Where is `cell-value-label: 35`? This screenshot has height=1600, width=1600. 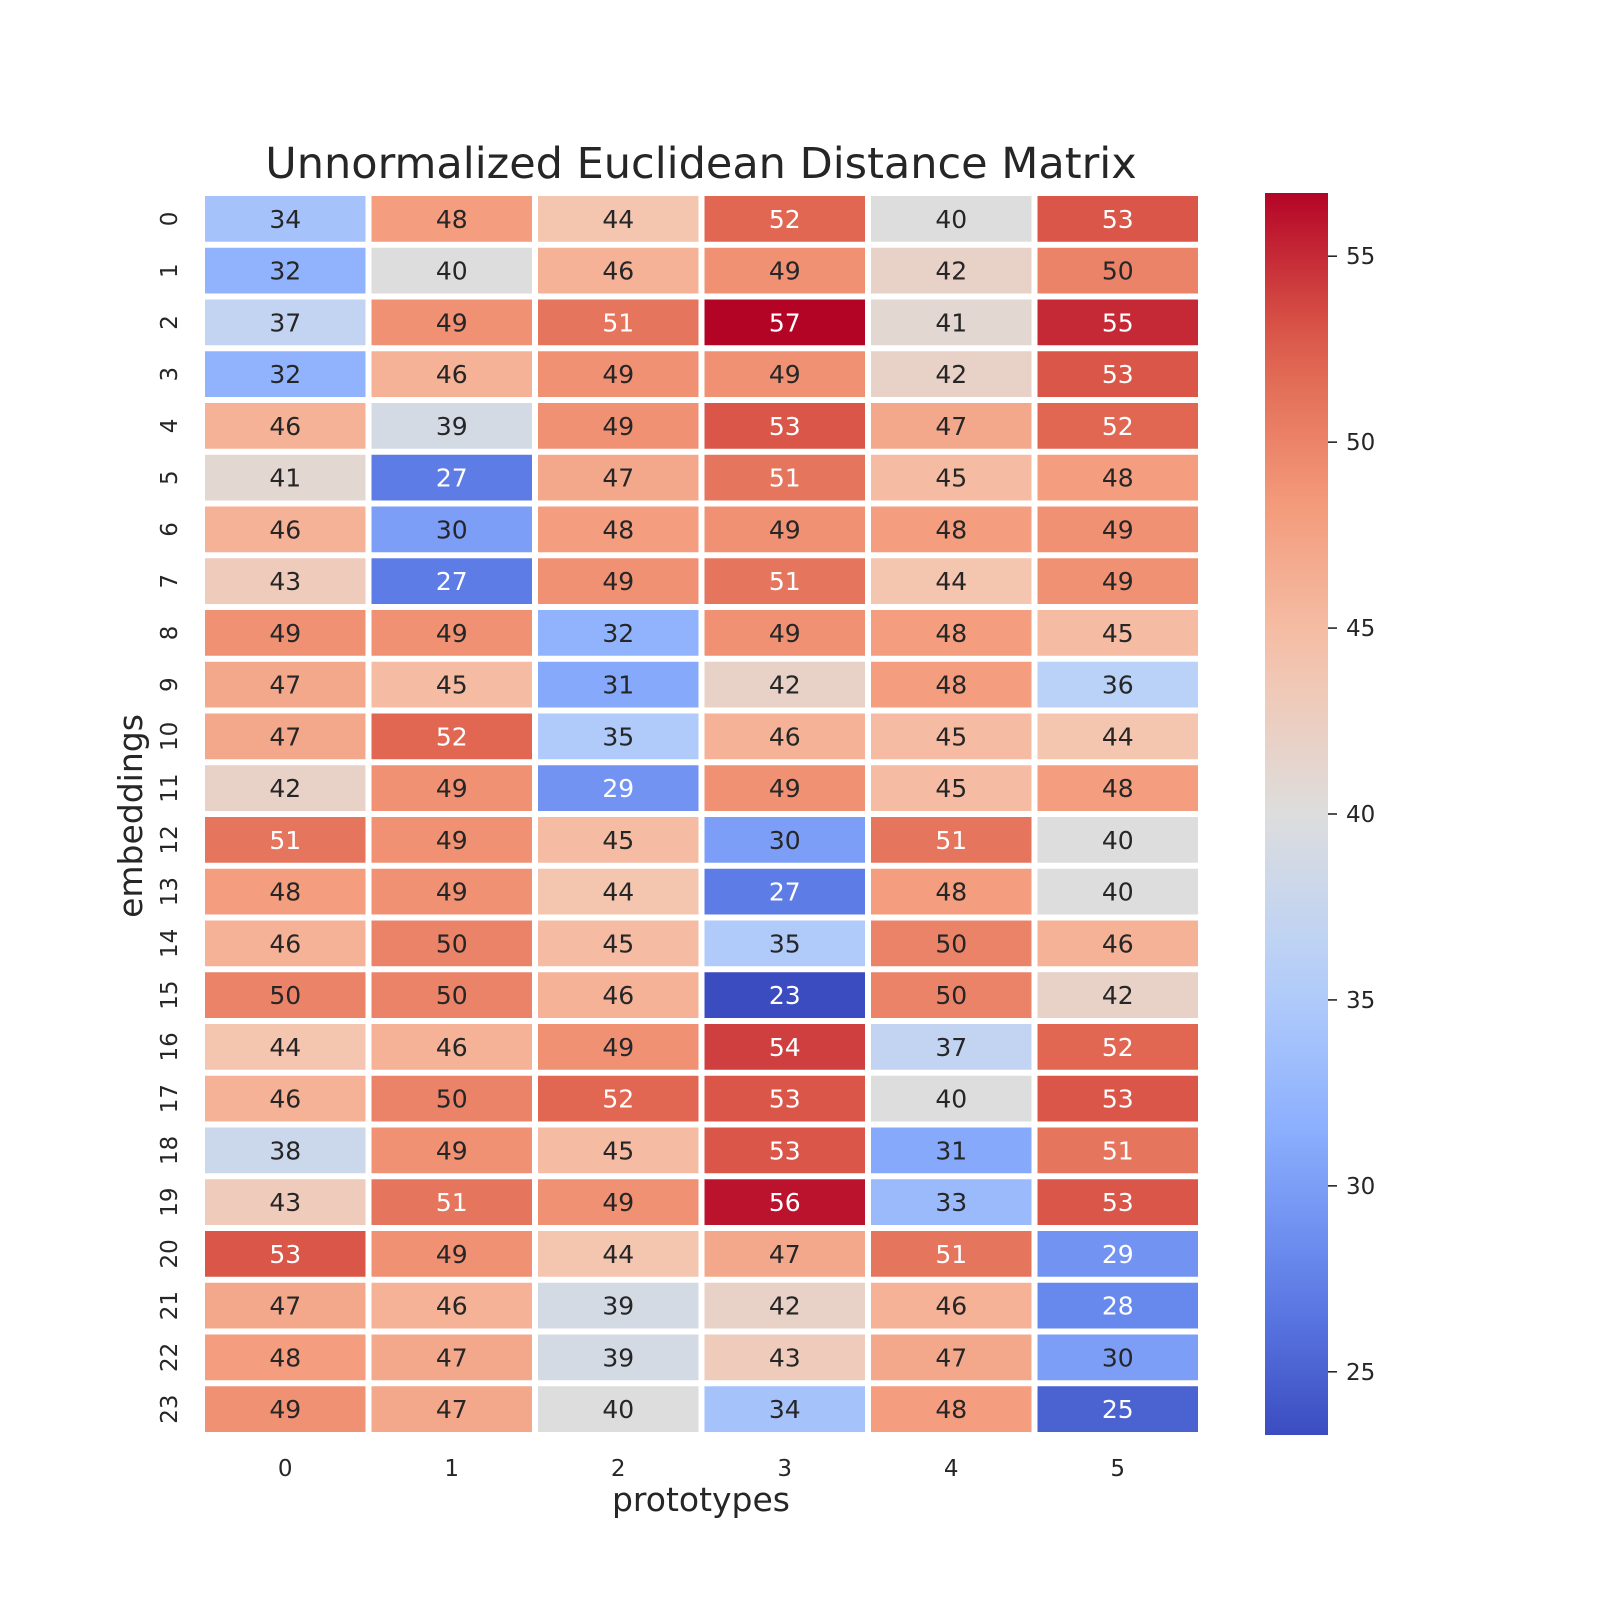
cell-value-label: 35 is located at coordinates (785, 943).